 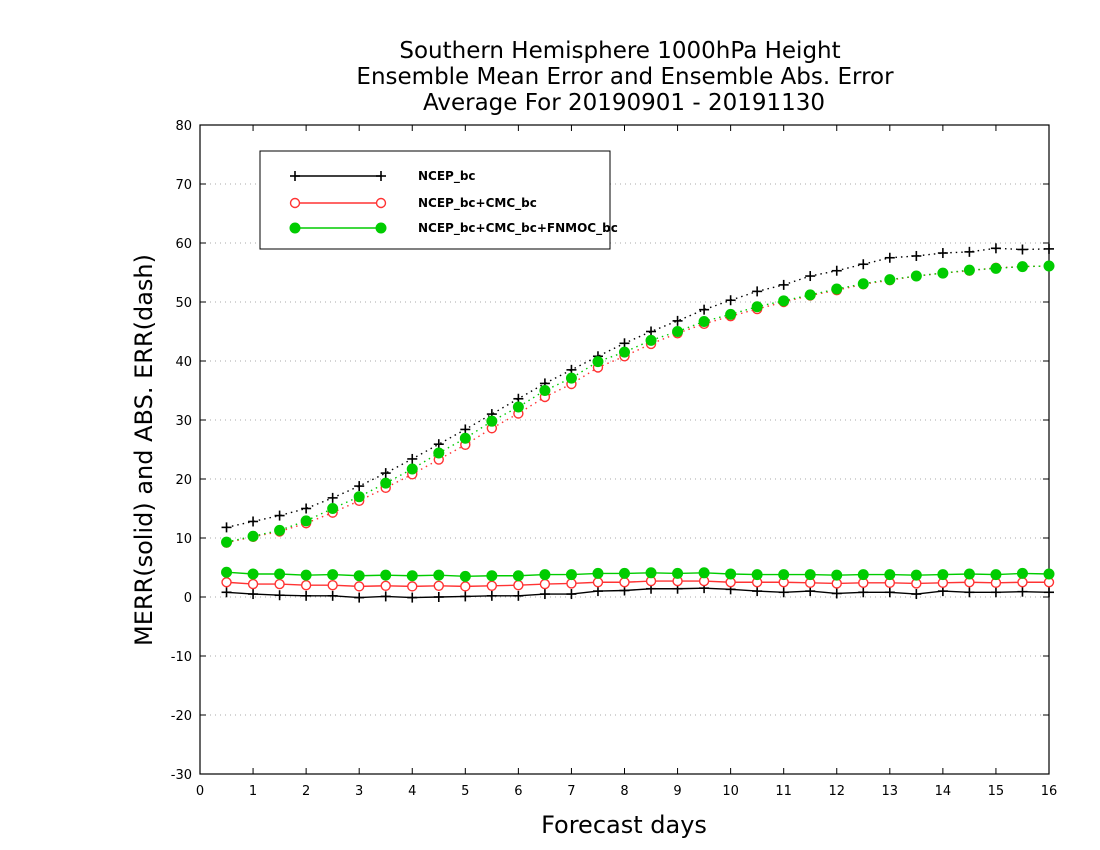 I want to click on y-tick-label: 10, so click(x=183, y=539).